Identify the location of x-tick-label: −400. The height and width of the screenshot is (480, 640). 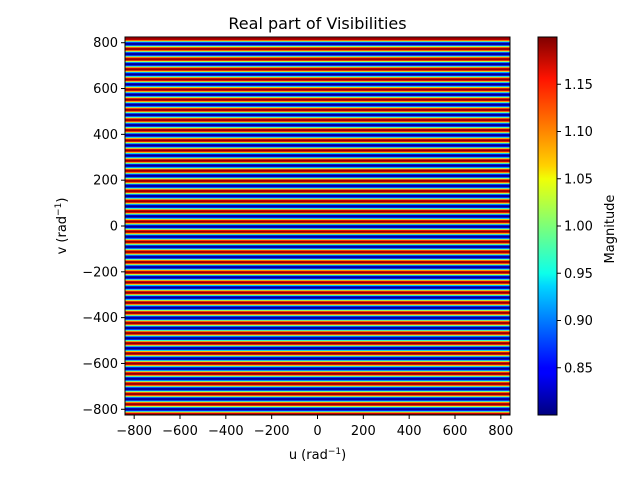
(226, 431).